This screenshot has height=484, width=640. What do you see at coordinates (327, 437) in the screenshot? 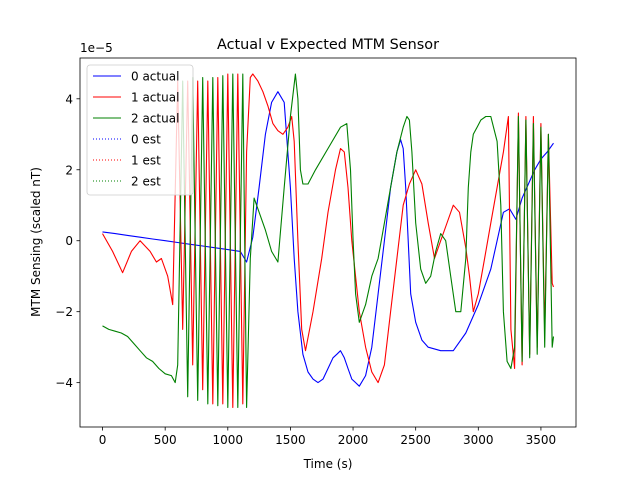
I see `x-axis-ticks: 0 500 1000 1500 2000 2500 3000 3500` at bounding box center [327, 437].